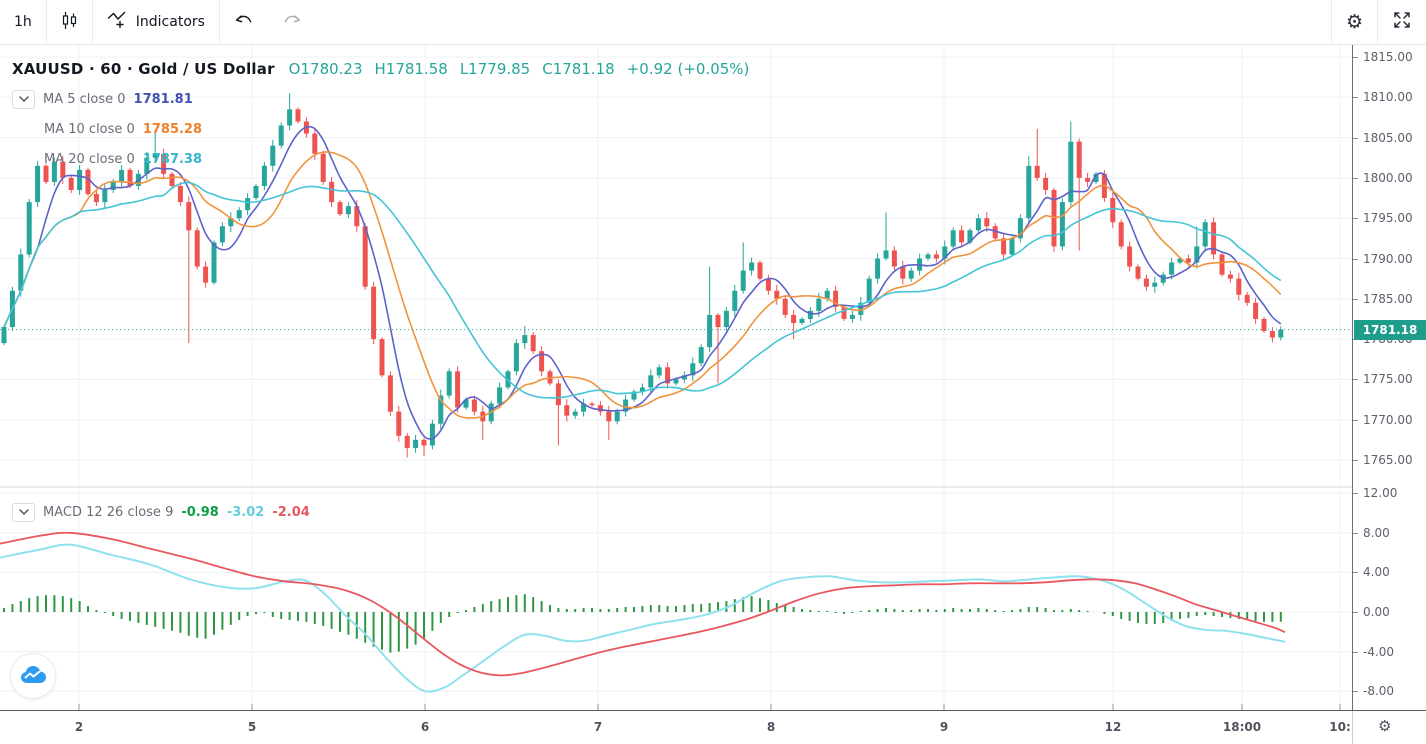 This screenshot has height=744, width=1426. I want to click on axis-label: 1785.00, so click(1388, 298).